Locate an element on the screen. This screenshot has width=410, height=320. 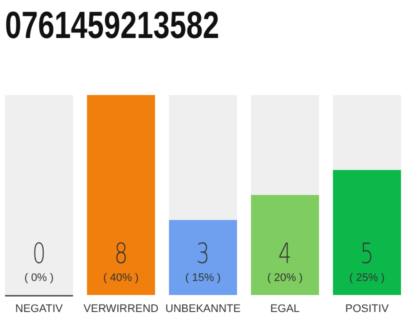
x-tick-label: POSITIV is located at coordinates (367, 309).